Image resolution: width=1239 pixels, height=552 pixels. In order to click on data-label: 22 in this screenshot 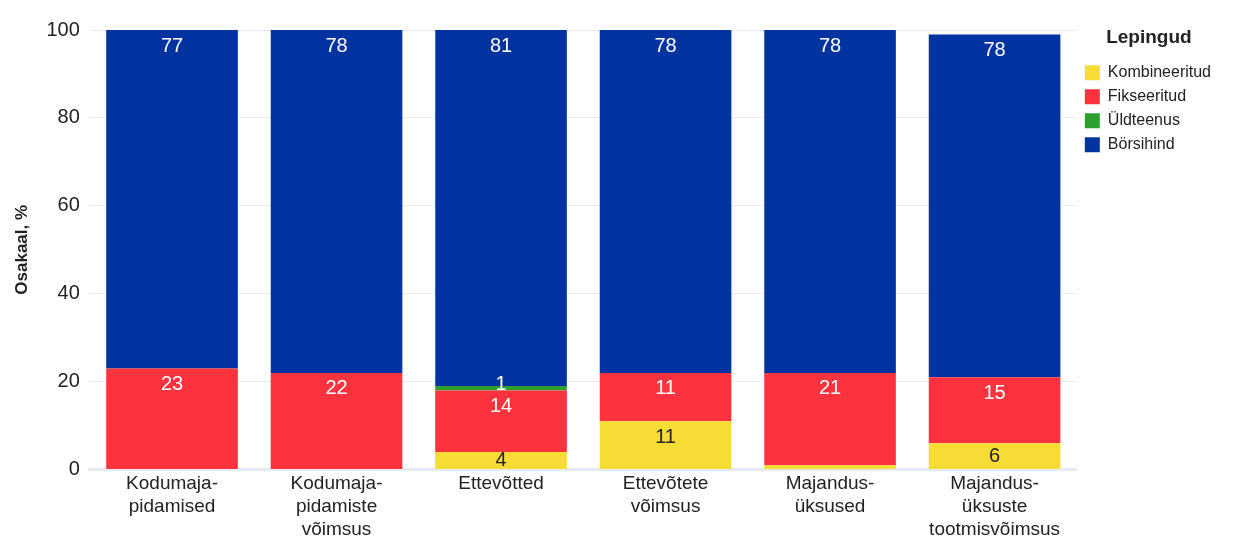, I will do `click(336, 387)`.